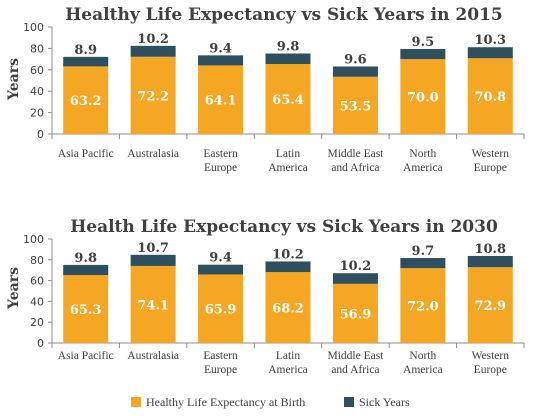  Describe the element at coordinates (384, 402) in the screenshot. I see `legend-label-sick: Sick Years` at that location.